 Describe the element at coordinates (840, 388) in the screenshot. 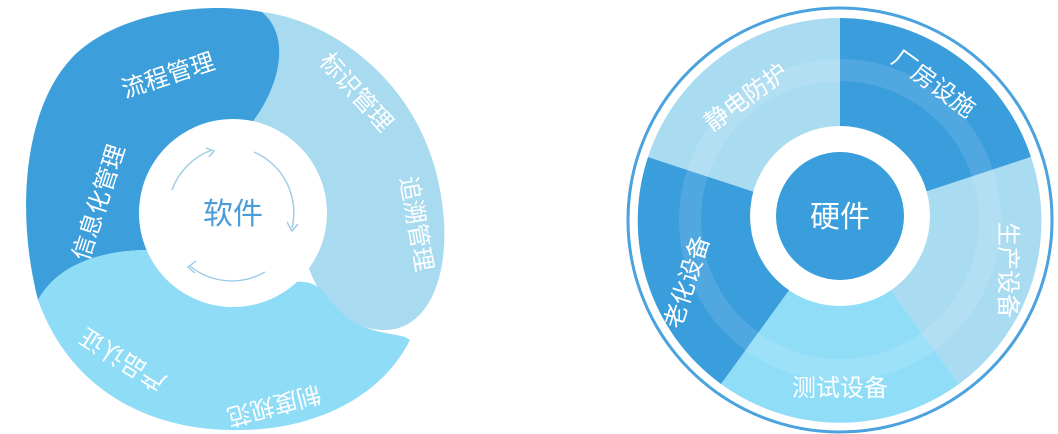

I see `hardware-label-test: 测试设备` at that location.